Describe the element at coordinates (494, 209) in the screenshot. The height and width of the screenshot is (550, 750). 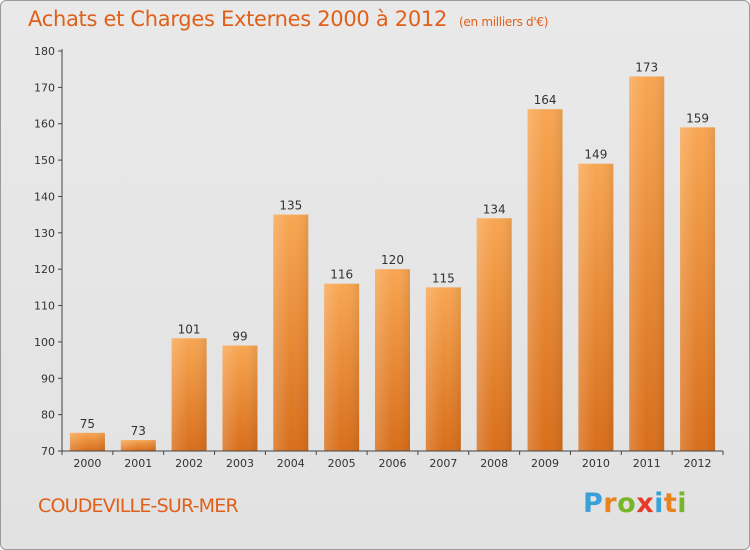
I see `bar-value-label: 134` at that location.